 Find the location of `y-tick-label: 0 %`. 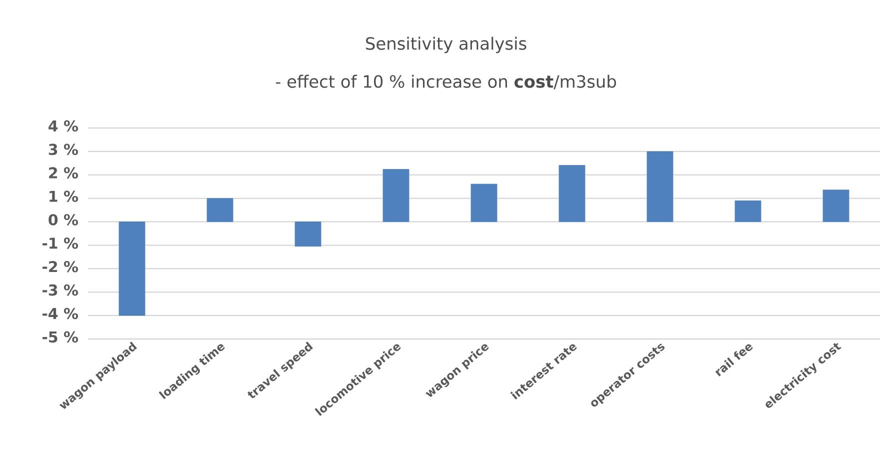

y-tick-label: 0 % is located at coordinates (63, 220).